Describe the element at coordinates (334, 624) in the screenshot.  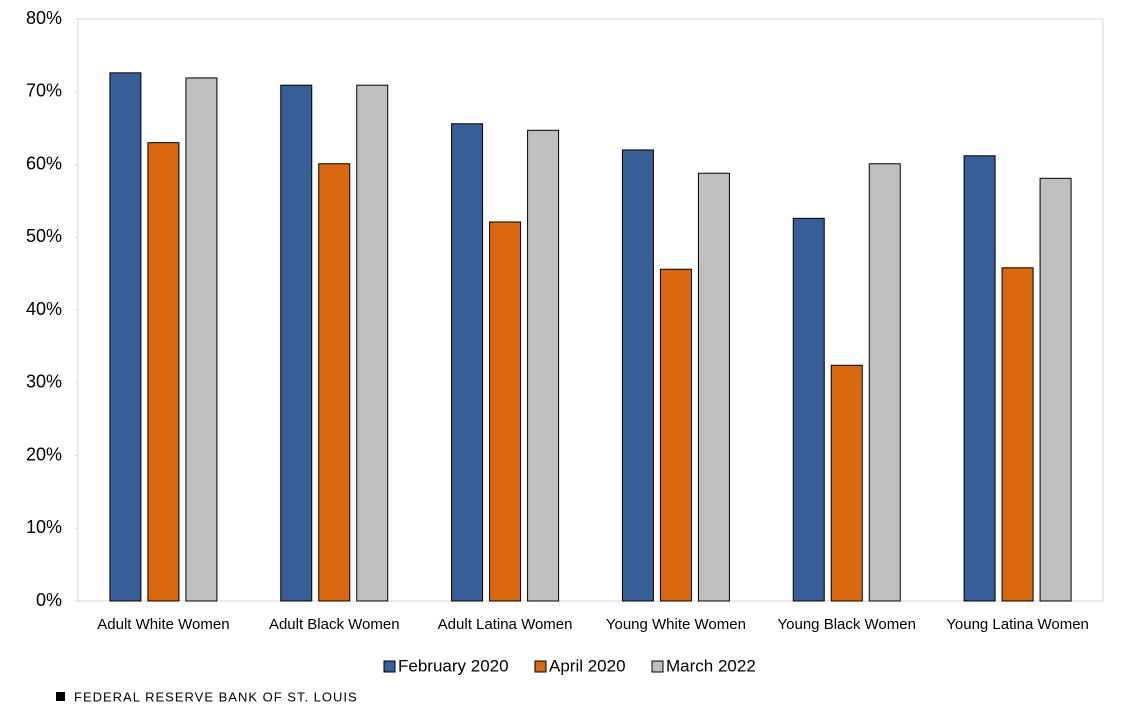
I see `x-tick-label: Adult Black Women` at that location.